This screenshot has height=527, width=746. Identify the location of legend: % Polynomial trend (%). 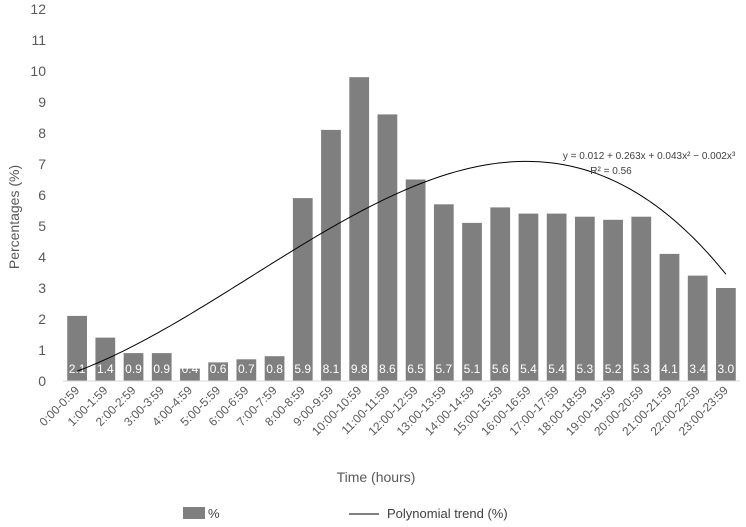
(345, 513).